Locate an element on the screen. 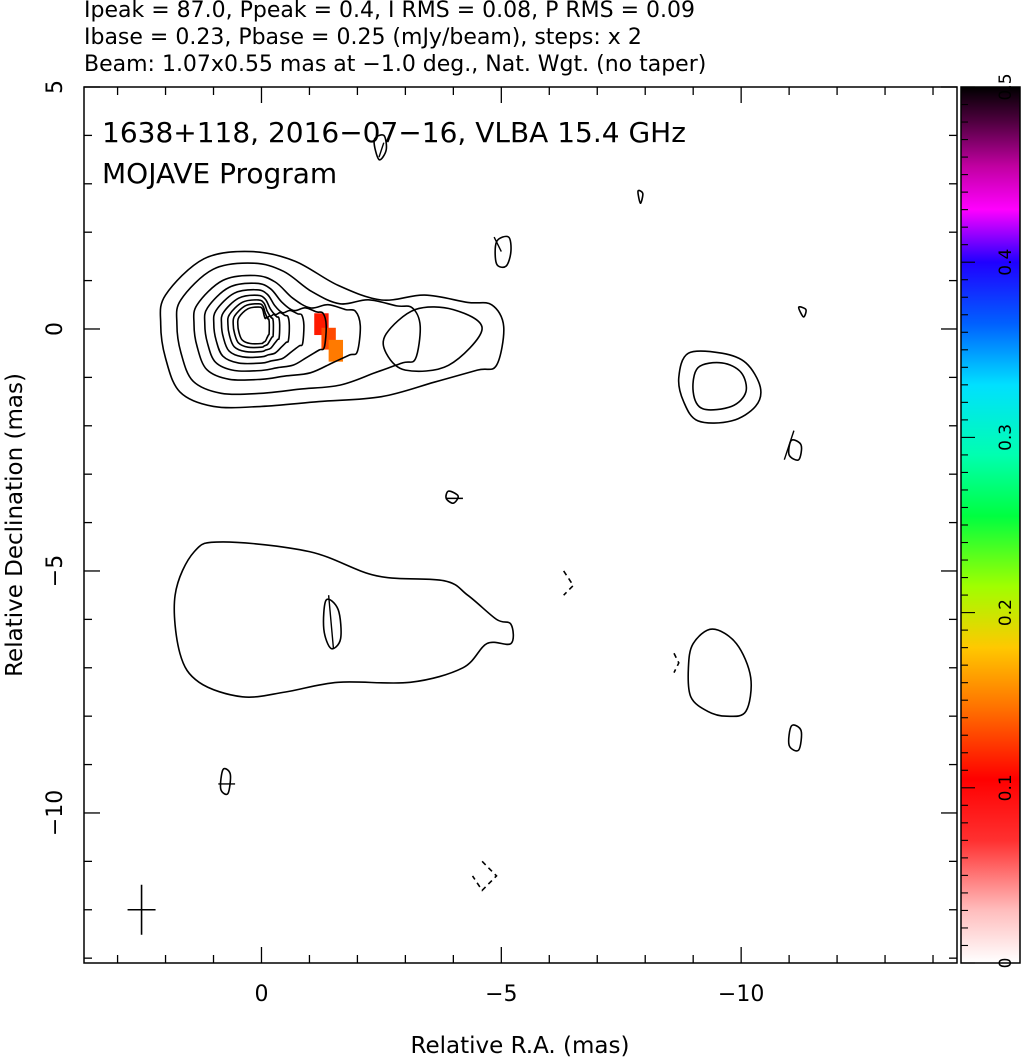 The image size is (1022, 1061). colorbar-label: 0 is located at coordinates (1006, 963).